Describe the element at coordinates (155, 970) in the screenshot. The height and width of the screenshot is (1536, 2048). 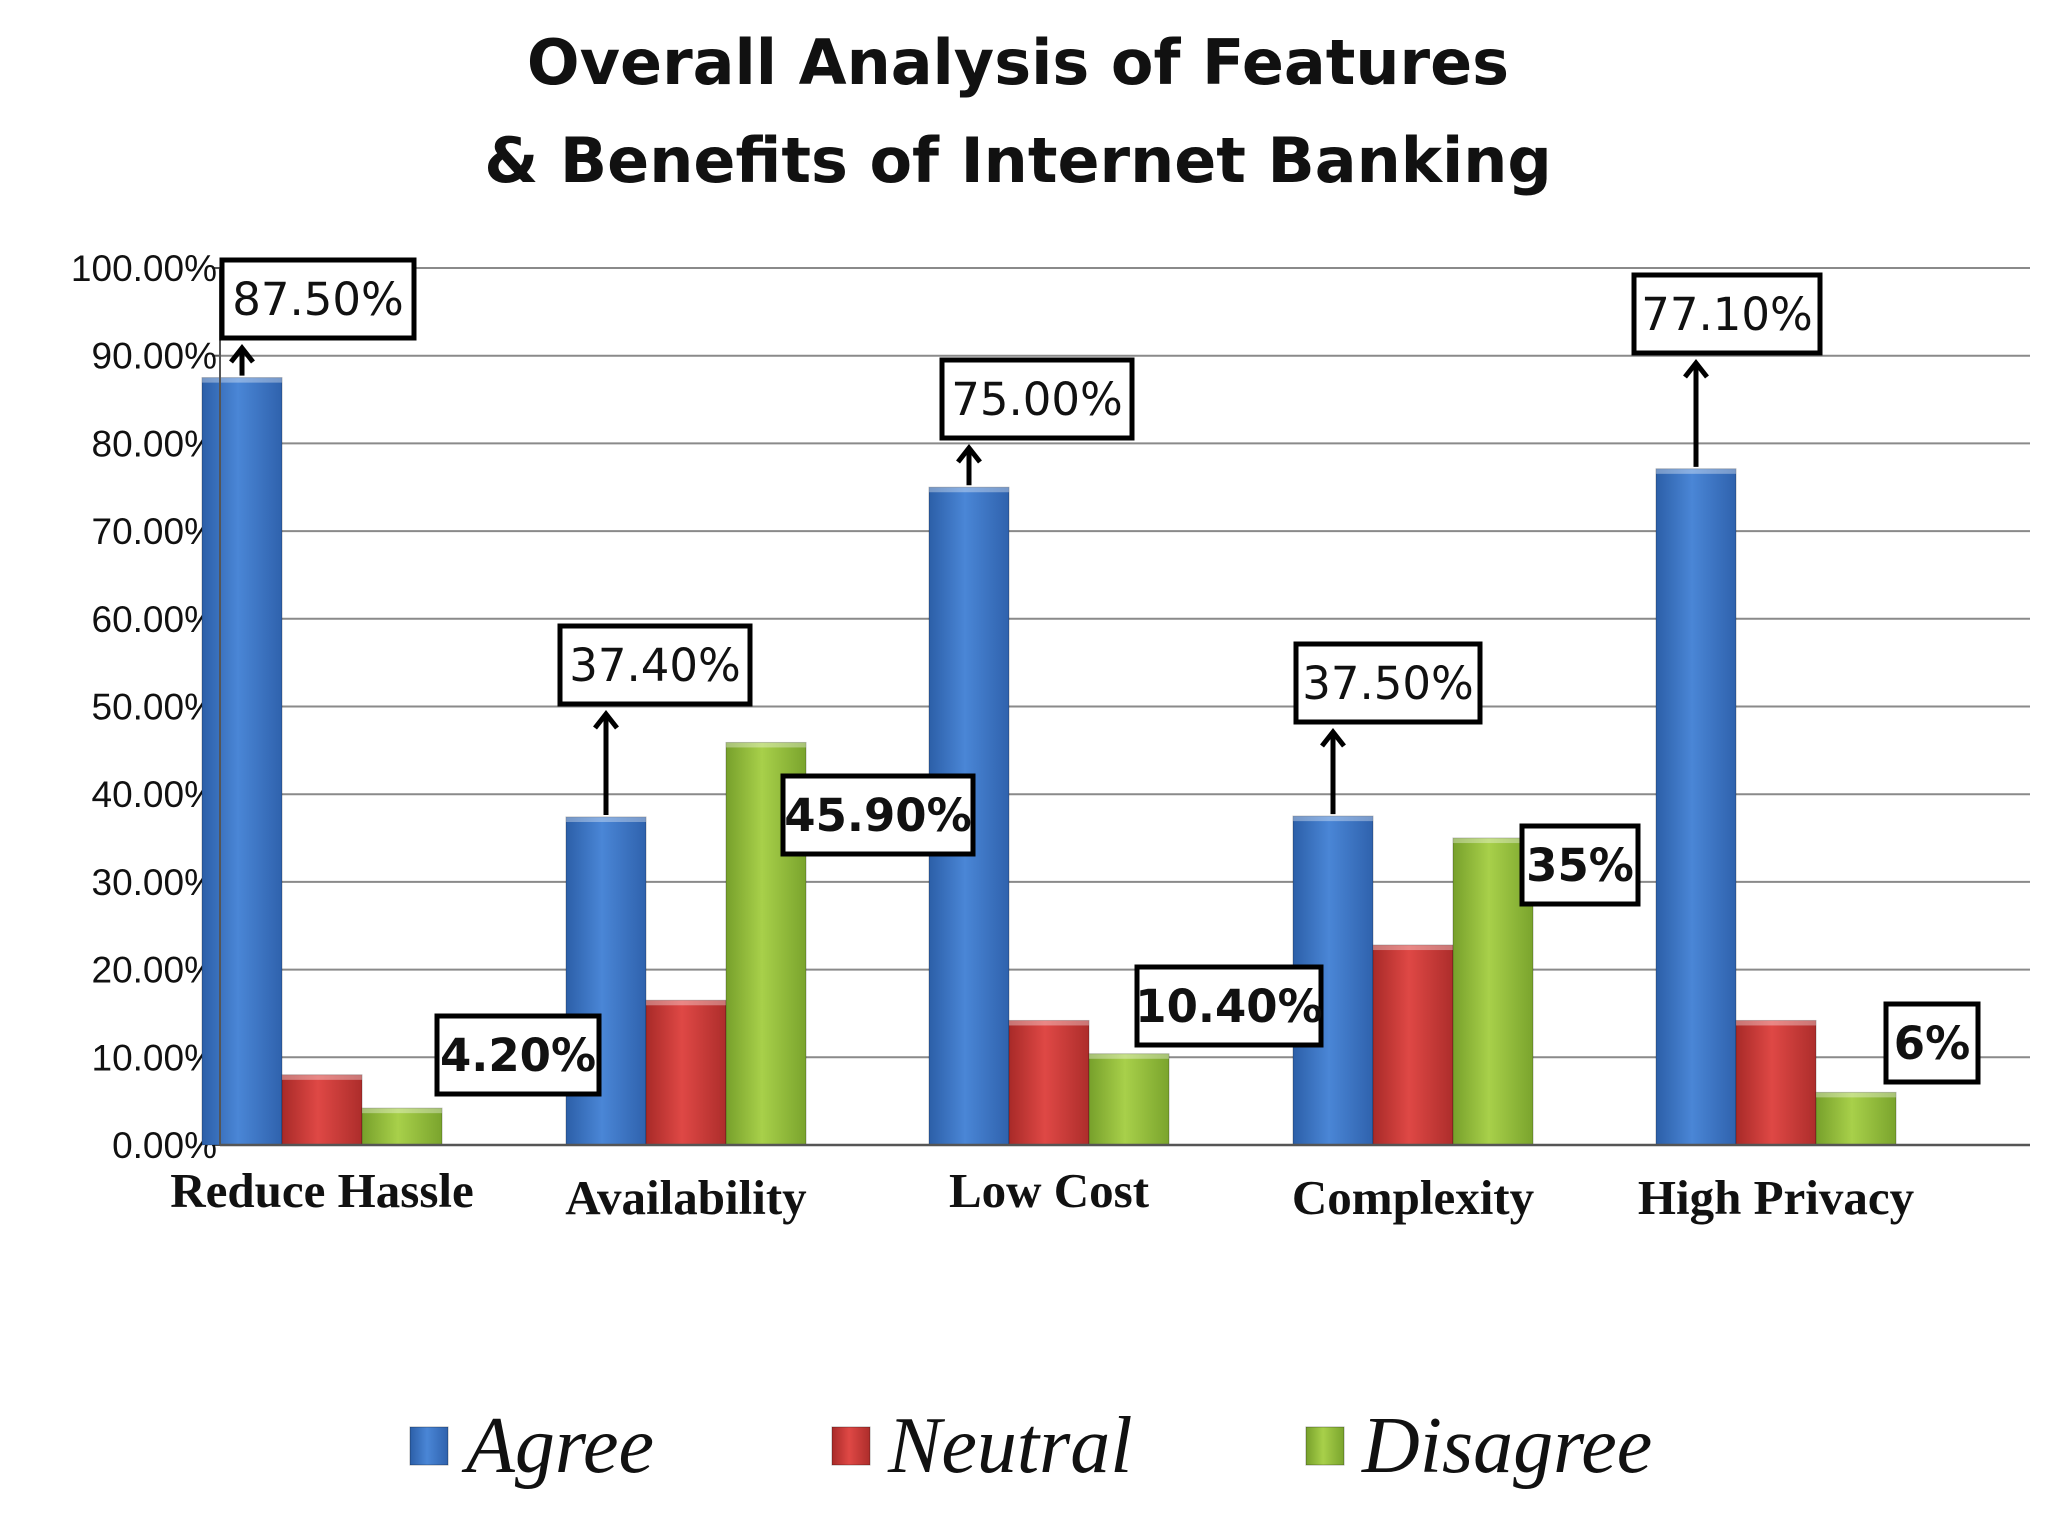
I see `y-tick-label: 20.00%` at that location.